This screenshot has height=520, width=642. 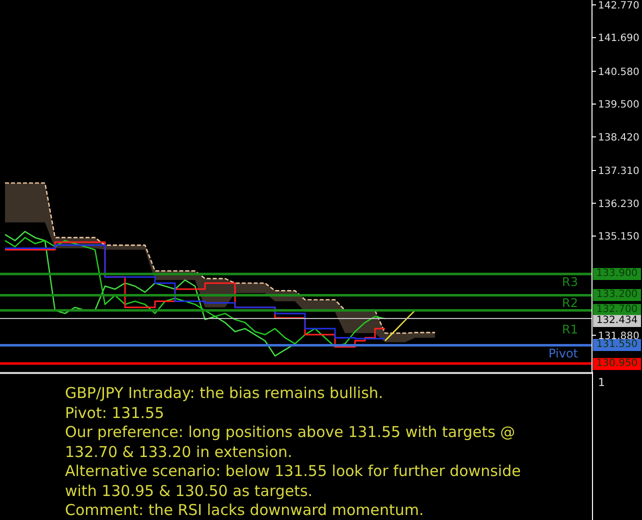 I want to click on y-tick-label: 139.500, so click(x=619, y=105).